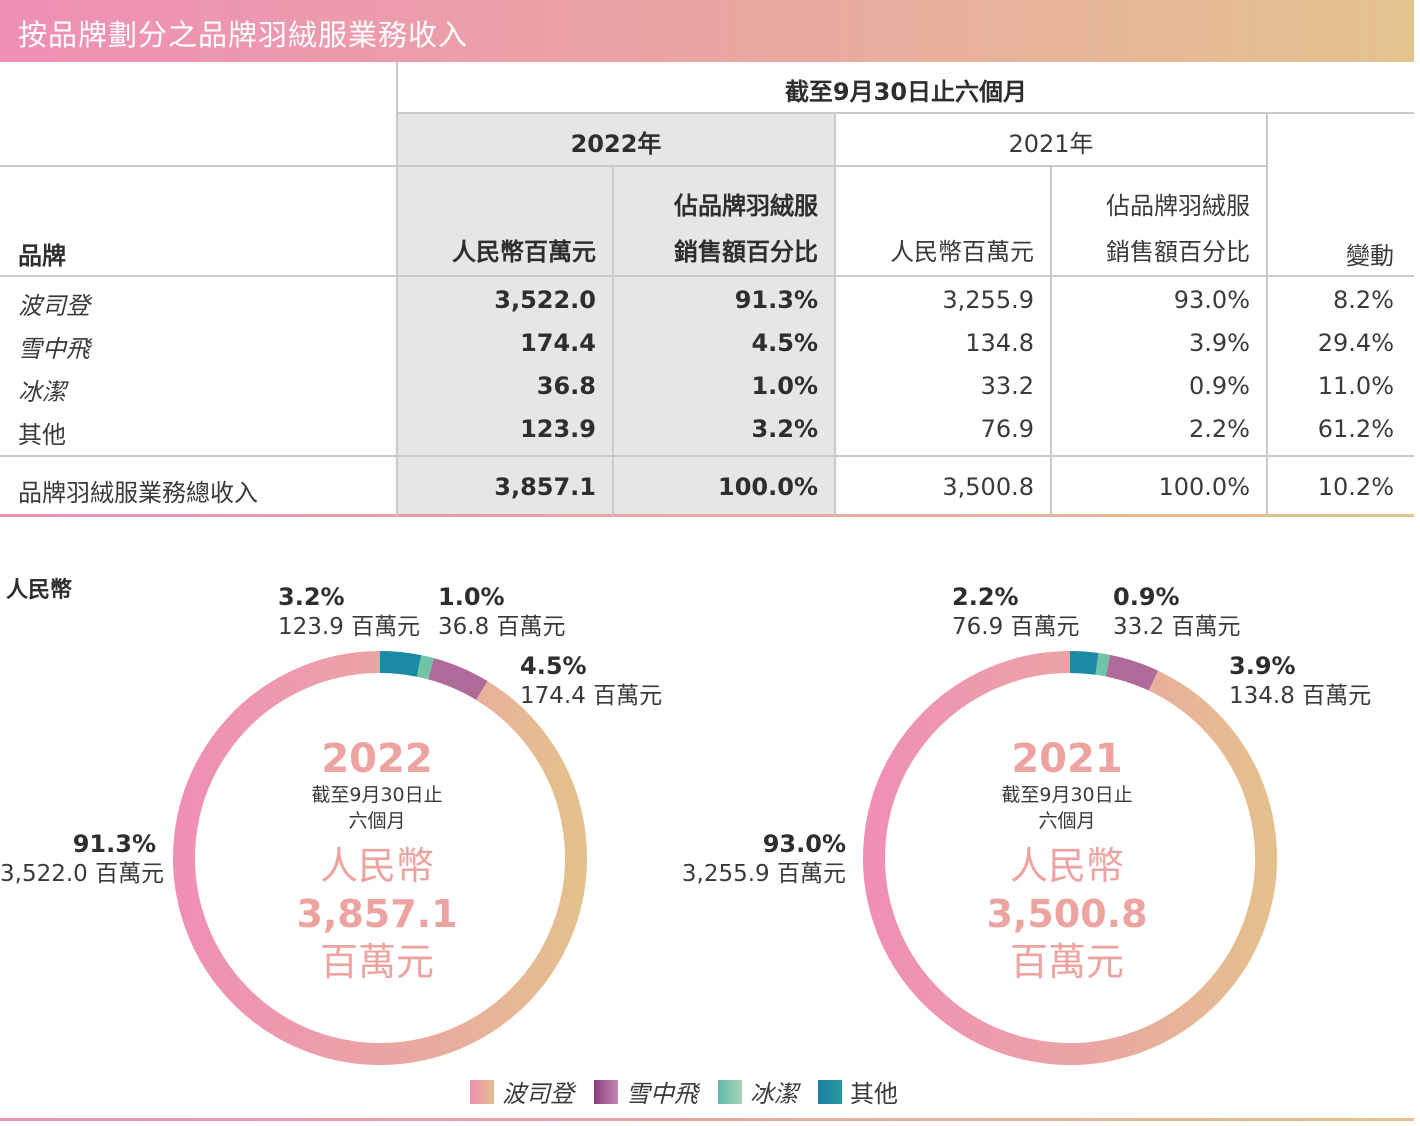 The width and height of the screenshot is (1420, 1126). I want to click on legend-swatch-bingjie, so click(730, 1091).